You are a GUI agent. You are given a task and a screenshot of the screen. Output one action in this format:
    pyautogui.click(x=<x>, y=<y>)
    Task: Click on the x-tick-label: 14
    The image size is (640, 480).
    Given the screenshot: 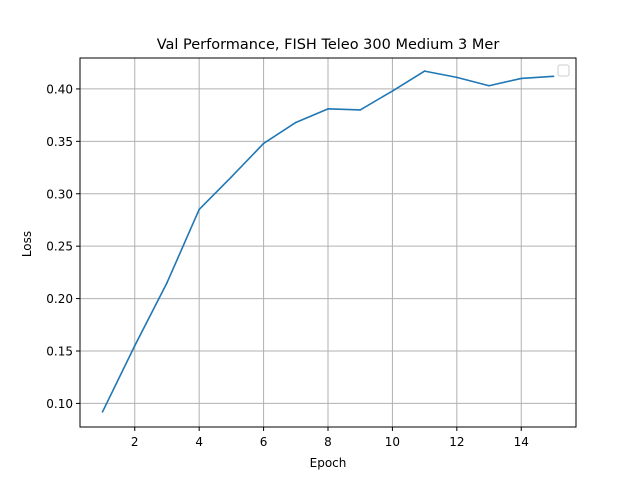 What is the action you would take?
    pyautogui.click(x=521, y=442)
    